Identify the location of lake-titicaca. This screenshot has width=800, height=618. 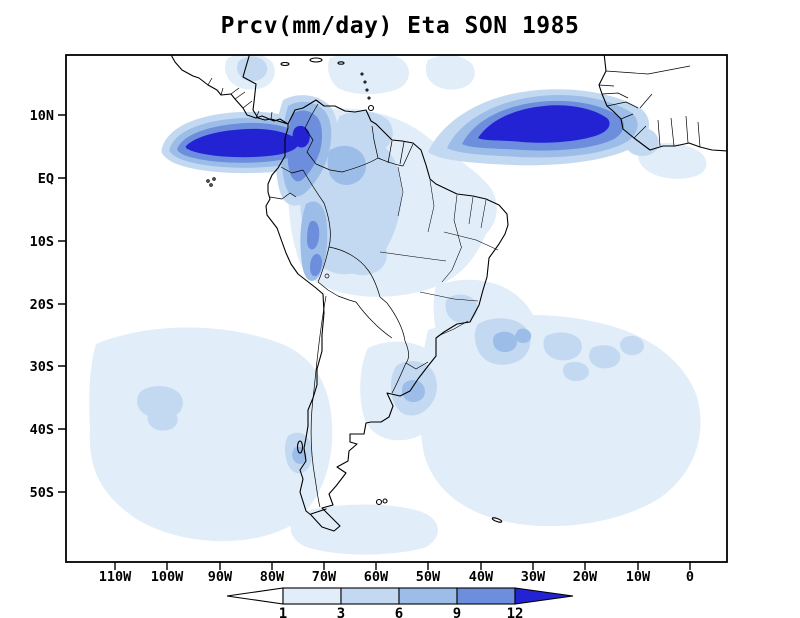
(327, 276).